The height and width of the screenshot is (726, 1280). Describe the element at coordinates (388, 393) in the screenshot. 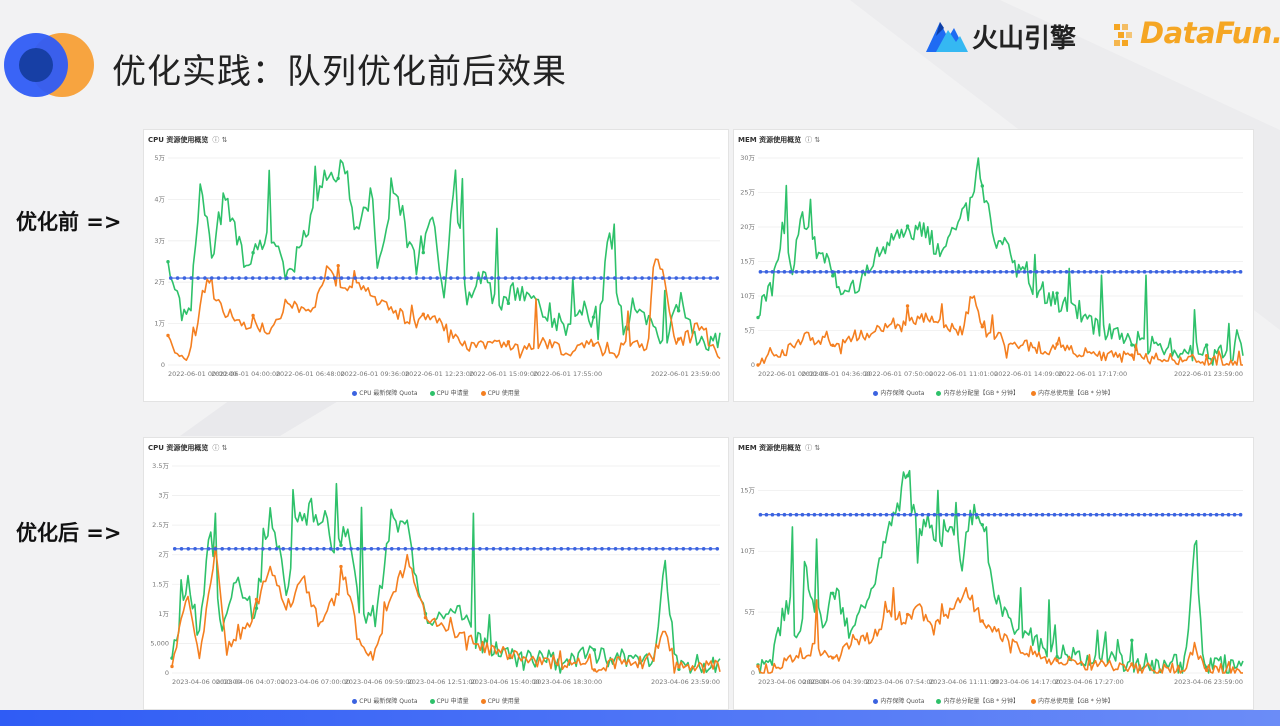

I see `legend-label: CPU 最新保障 Quota` at that location.